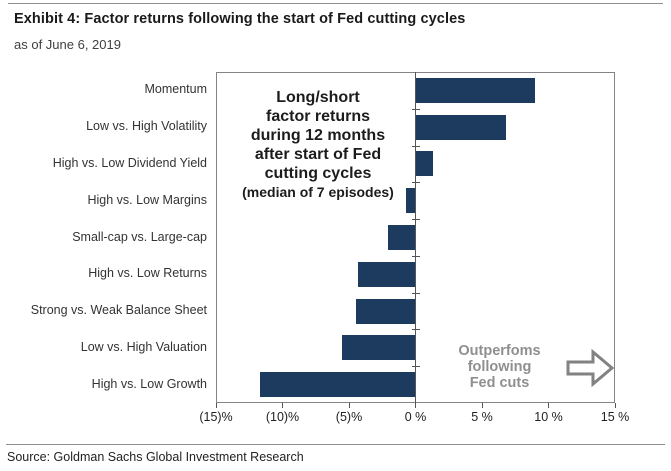  What do you see at coordinates (318, 154) in the screenshot?
I see `annotation-line: after start of Fed` at bounding box center [318, 154].